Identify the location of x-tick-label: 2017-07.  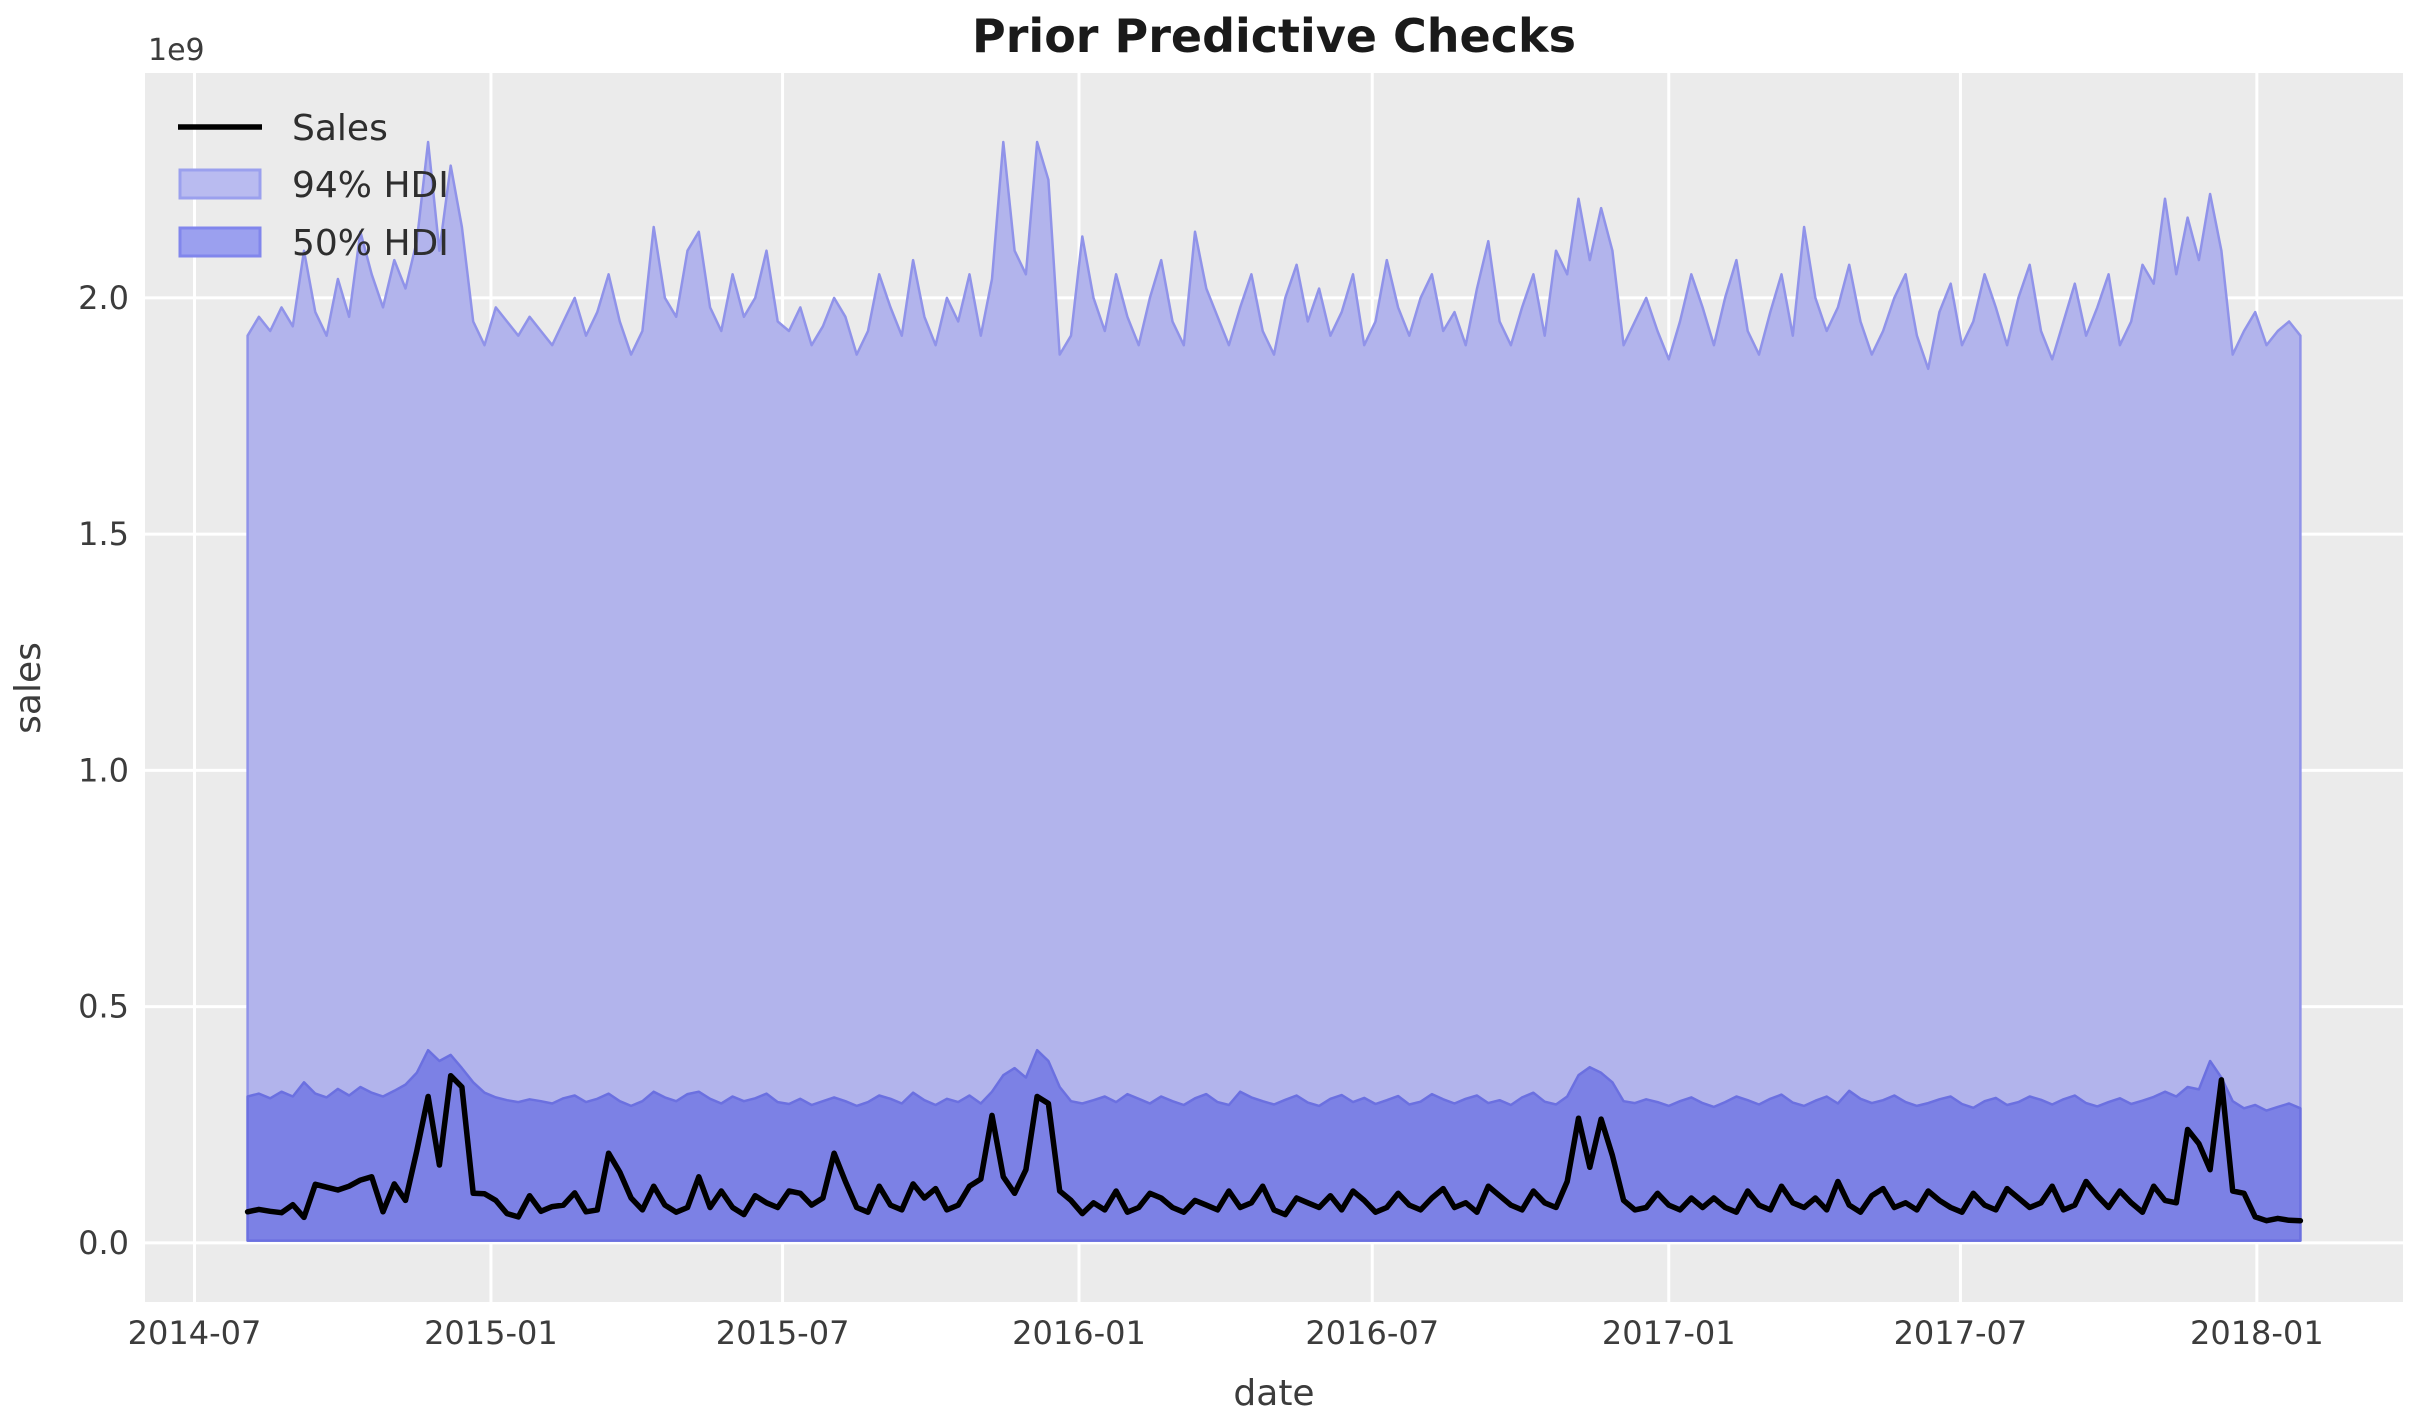
(1961, 1333).